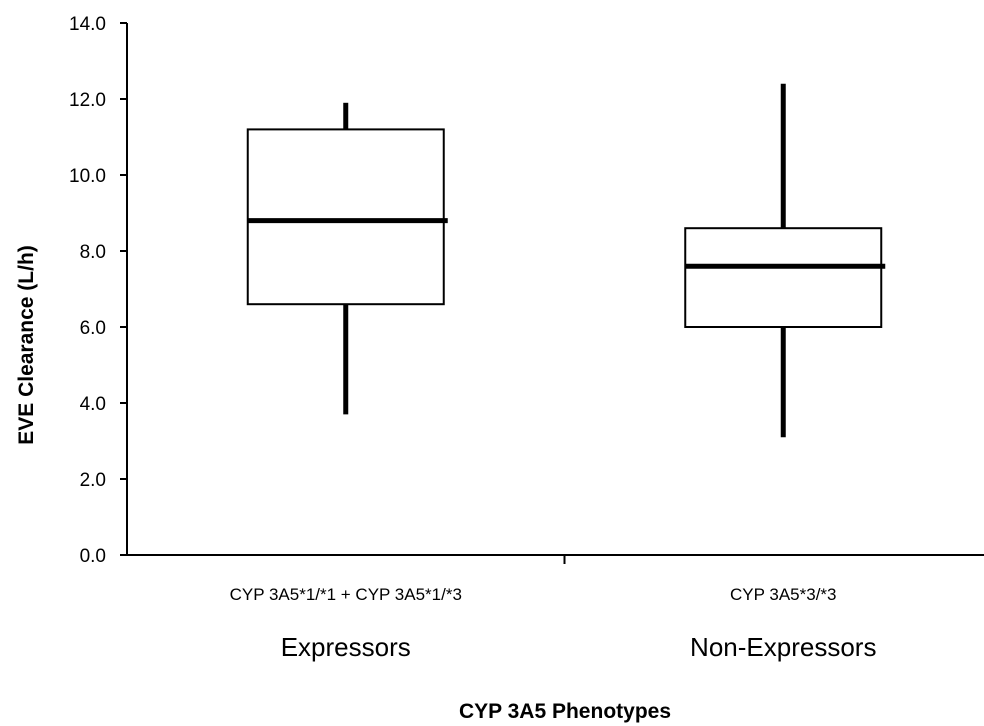  I want to click on y-tick-label: 6.0, so click(93, 328).